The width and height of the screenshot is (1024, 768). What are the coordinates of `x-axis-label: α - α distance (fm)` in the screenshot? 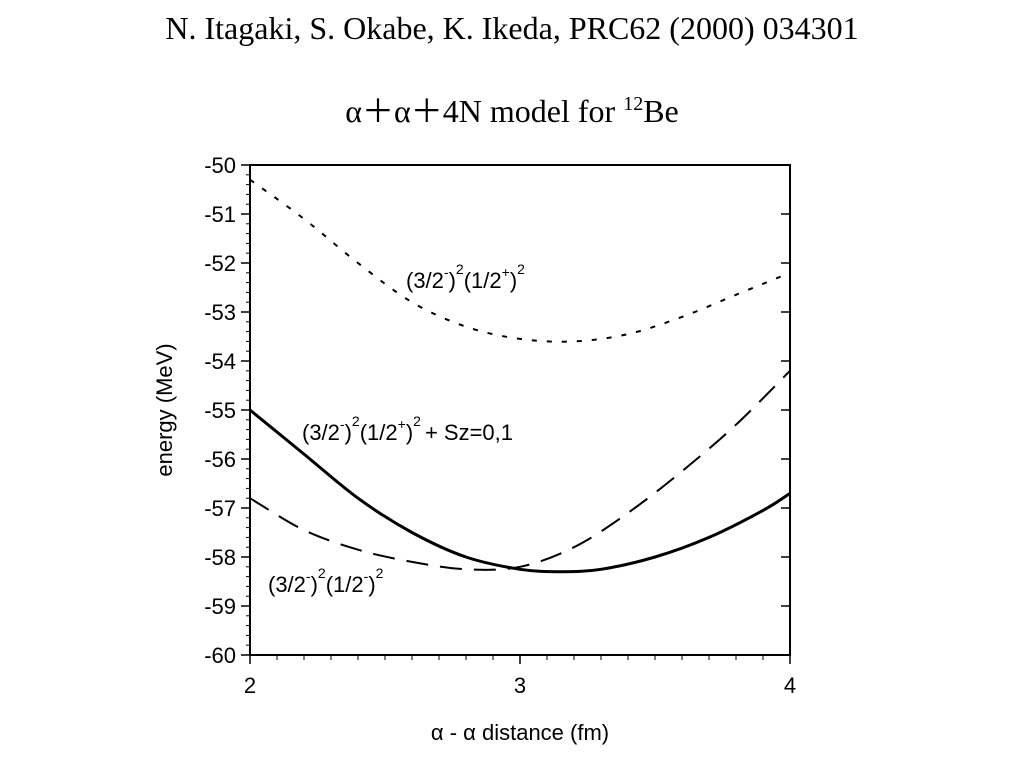 It's located at (520, 732).